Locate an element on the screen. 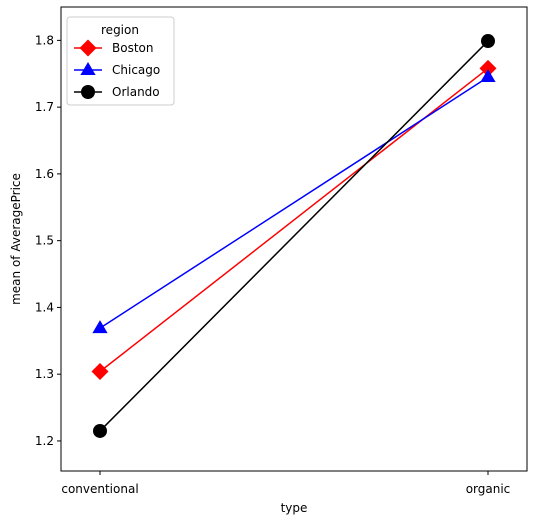 The image size is (536, 525). y-tick-label: 1.2 is located at coordinates (44, 441).